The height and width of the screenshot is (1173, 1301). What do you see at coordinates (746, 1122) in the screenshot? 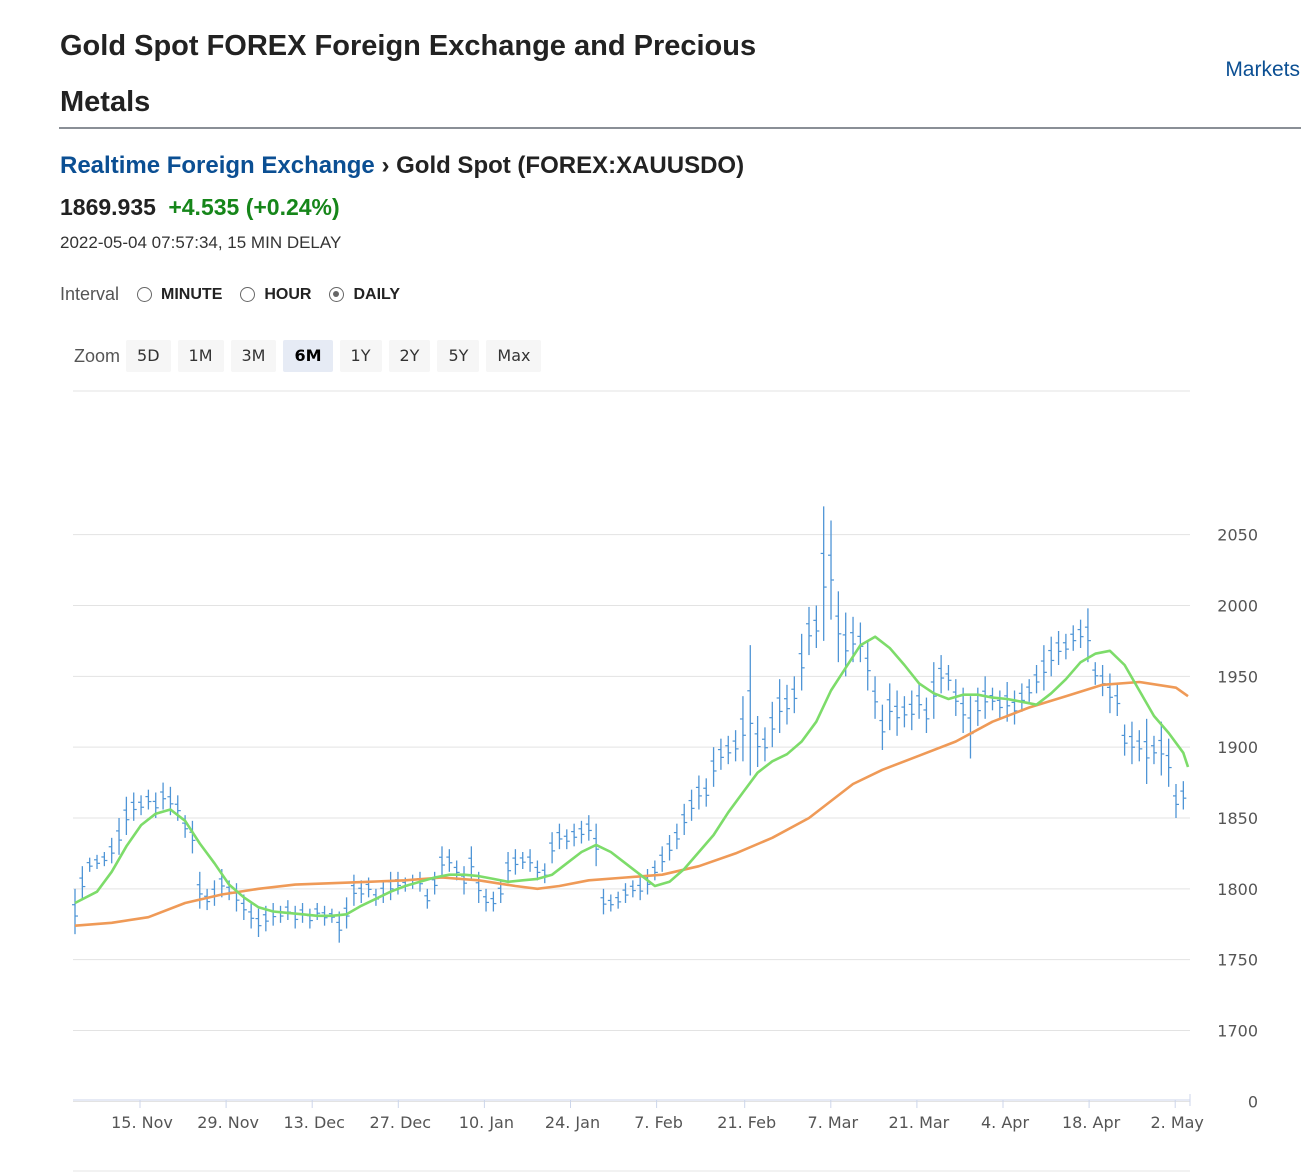
I see `x-tick-label: 21. Feb` at bounding box center [746, 1122].